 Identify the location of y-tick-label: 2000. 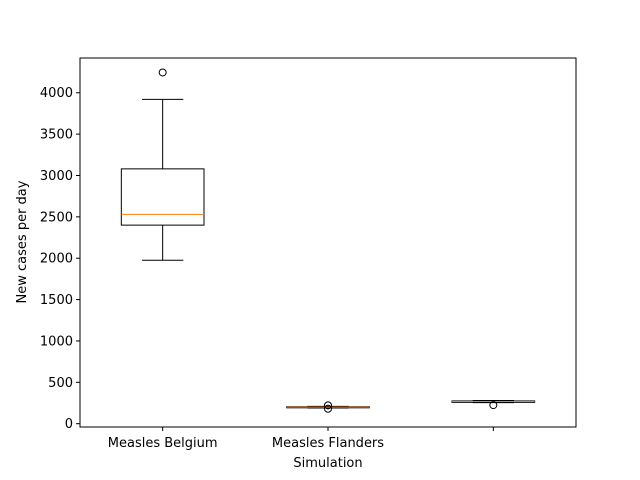
(56, 259).